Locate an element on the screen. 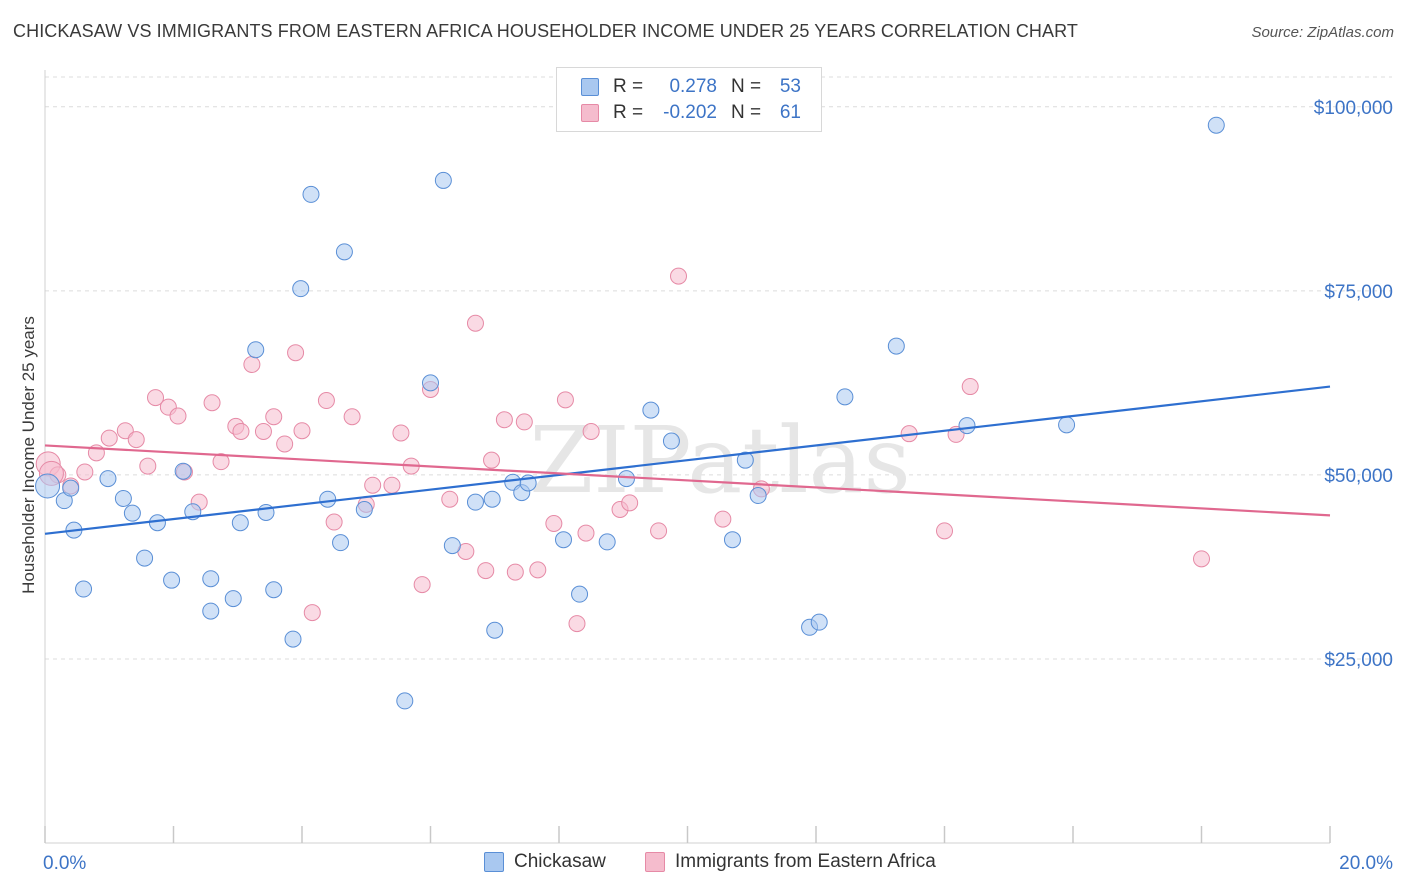  series-legend: Chickasaw Immigrants from Eastern Africa is located at coordinates (703, 864).